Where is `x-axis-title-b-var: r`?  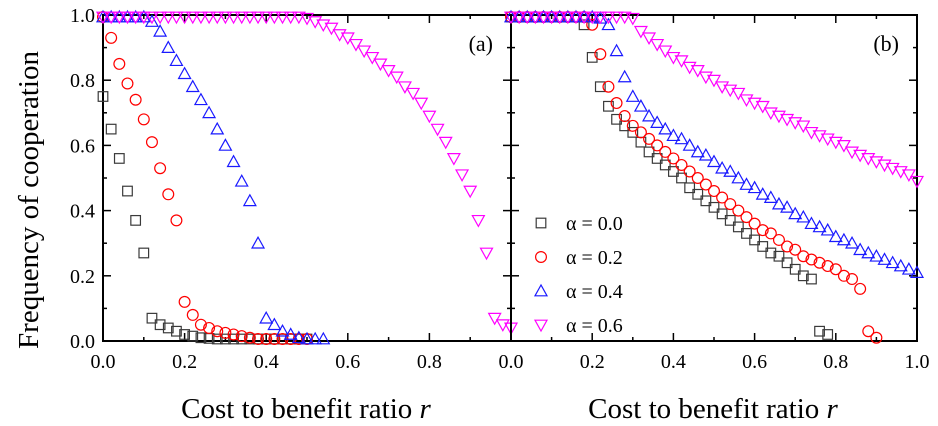 x-axis-title-b-var: r is located at coordinates (833, 409).